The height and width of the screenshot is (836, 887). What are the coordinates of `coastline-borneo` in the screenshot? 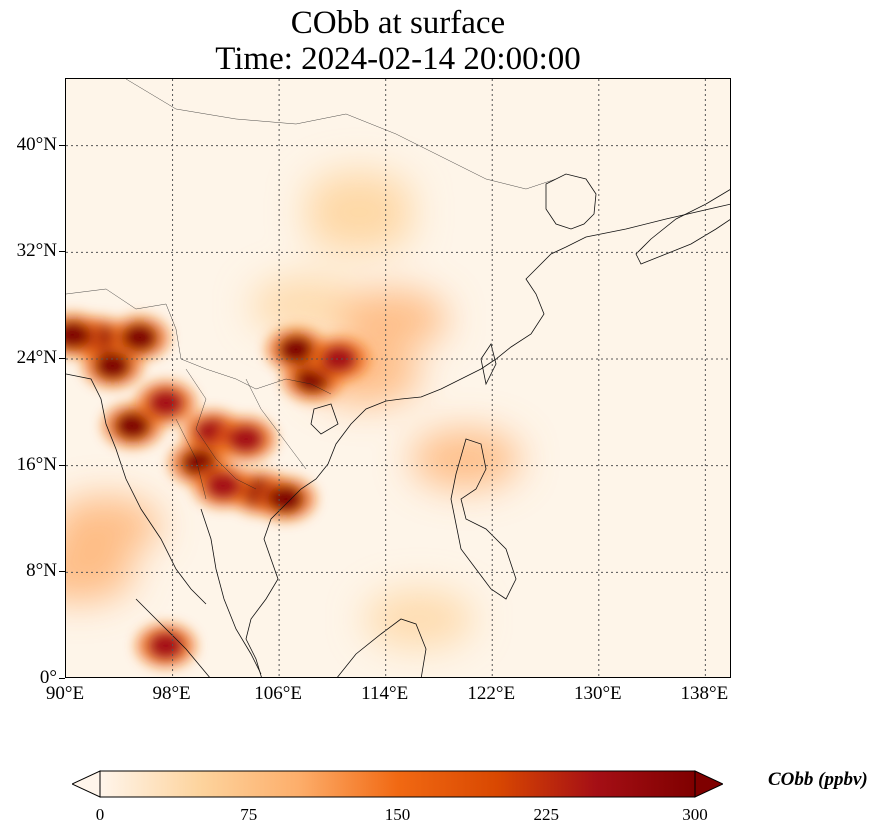 It's located at (382, 647).